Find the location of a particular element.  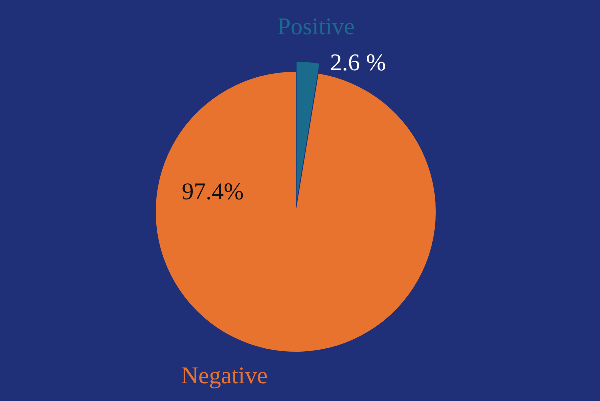

data-label: 97.4% is located at coordinates (213, 192).